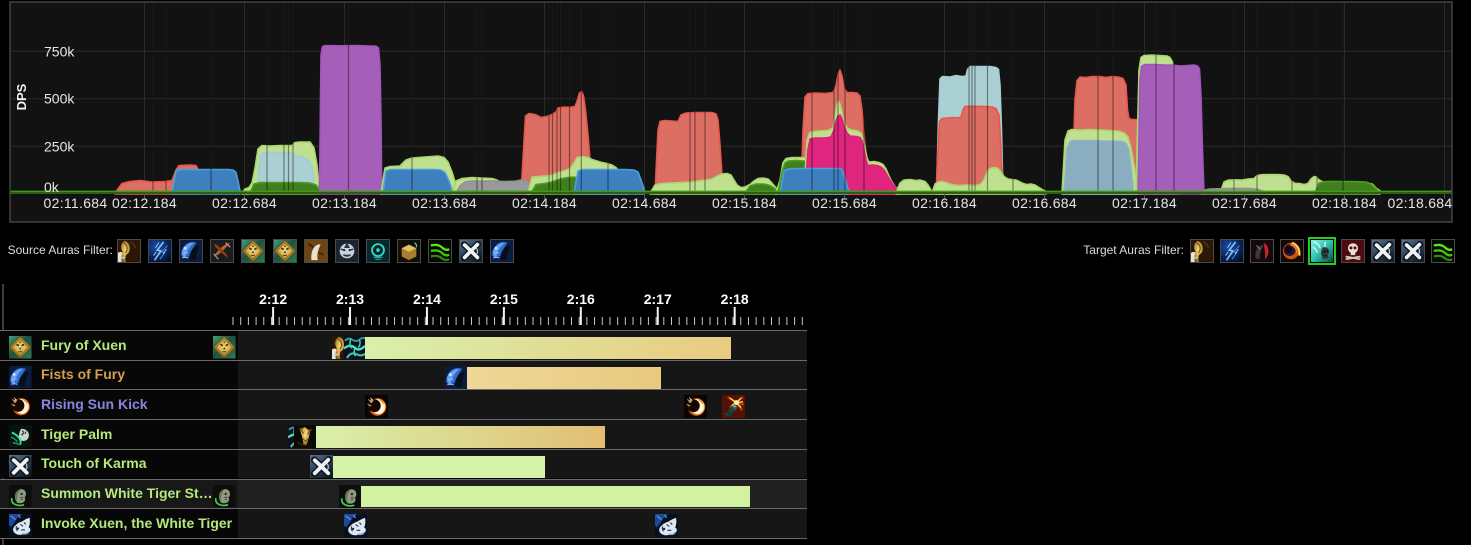 The height and width of the screenshot is (545, 1471). Describe the element at coordinates (844, 203) in the screenshot. I see `svg-text: 02:15.684` at that location.